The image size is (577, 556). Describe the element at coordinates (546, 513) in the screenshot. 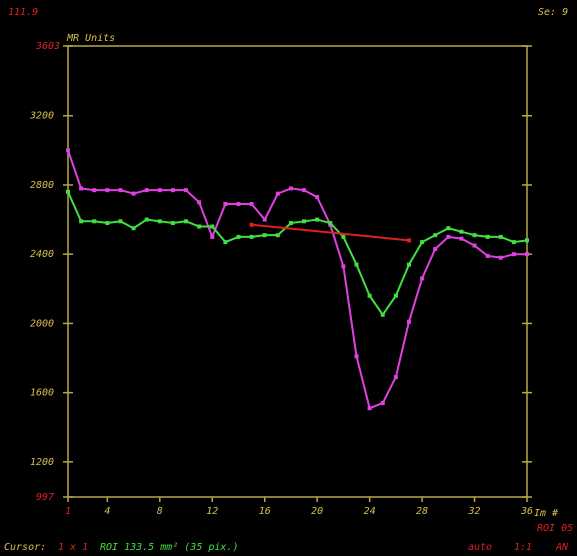

I see `x-axis-label: Im #` at that location.